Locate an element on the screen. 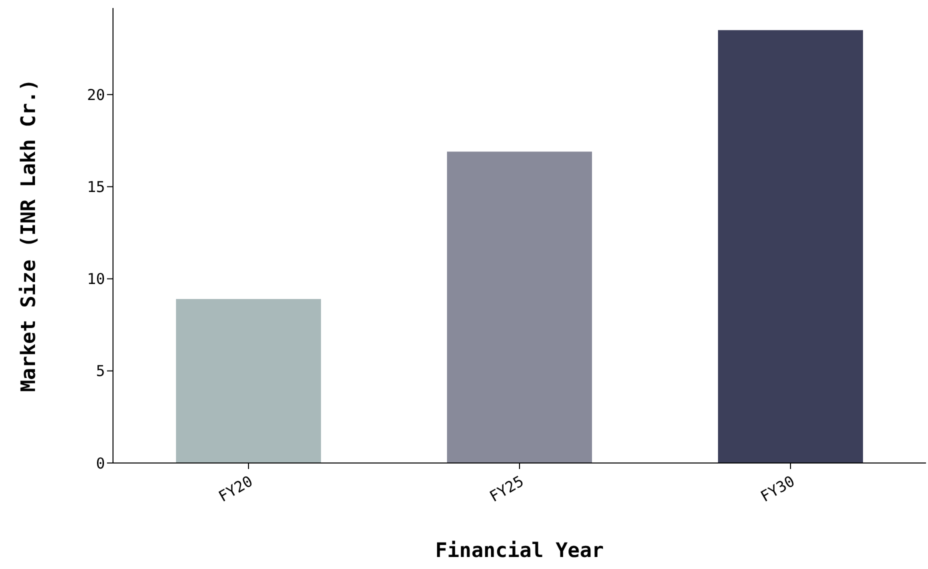 This screenshot has height=569, width=928. x-axis-title: Financial Year is located at coordinates (519, 550).